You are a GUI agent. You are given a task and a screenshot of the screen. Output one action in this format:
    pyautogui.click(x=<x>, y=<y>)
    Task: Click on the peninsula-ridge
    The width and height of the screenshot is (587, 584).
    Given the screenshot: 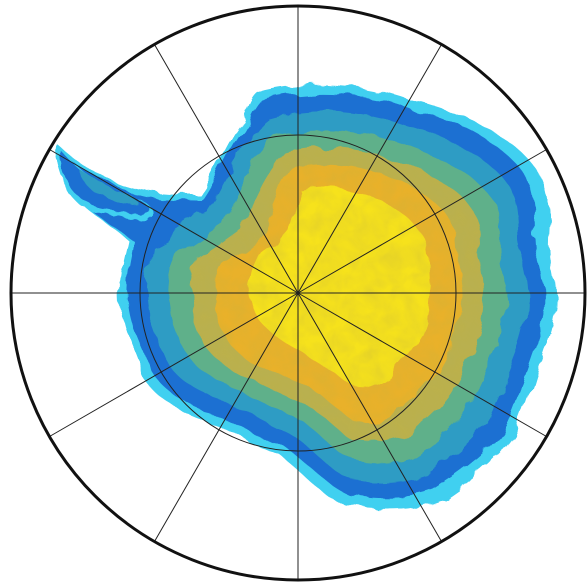 What is the action you would take?
    pyautogui.click(x=108, y=187)
    